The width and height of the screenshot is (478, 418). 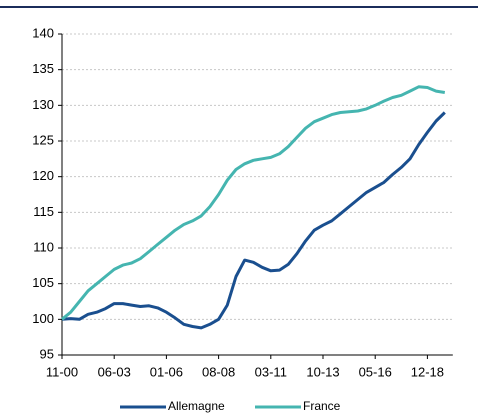 What do you see at coordinates (322, 406) in the screenshot?
I see `legend-label: France` at bounding box center [322, 406].